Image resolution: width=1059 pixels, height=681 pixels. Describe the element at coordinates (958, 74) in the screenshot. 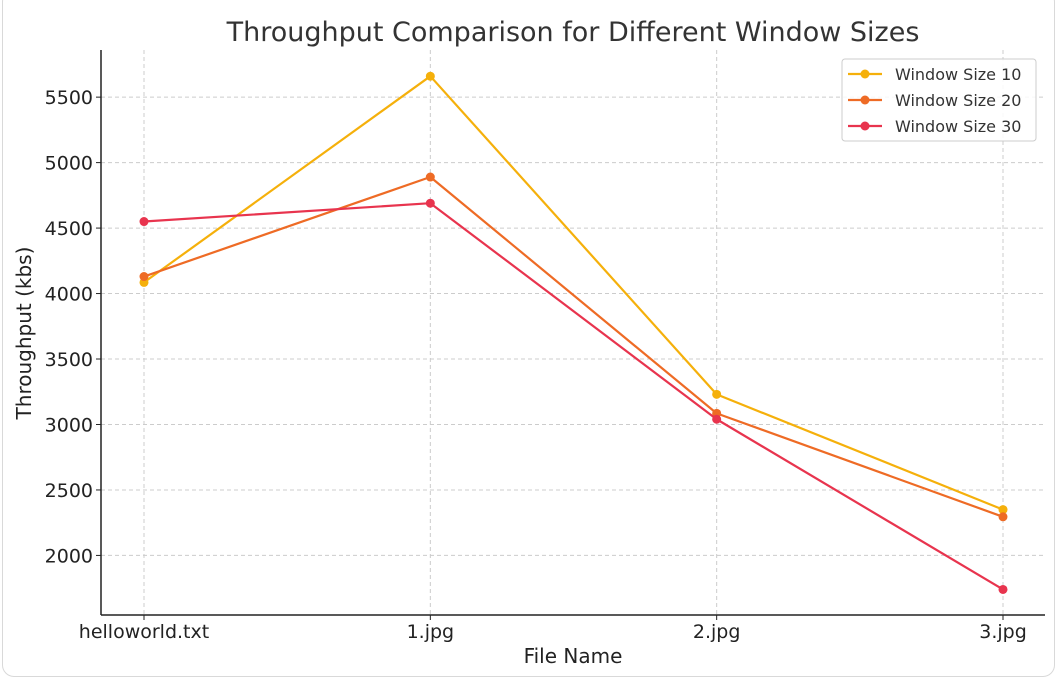

I see `legend-label: Window Size 10` at that location.